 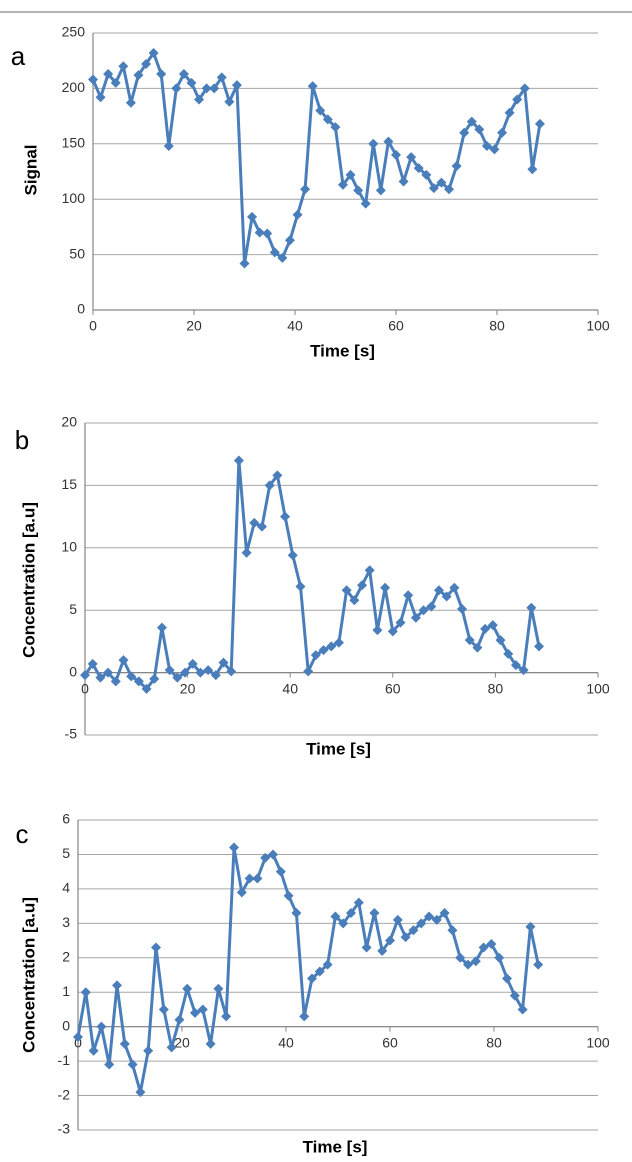 I want to click on x-tick-label: 0, so click(x=85, y=688).